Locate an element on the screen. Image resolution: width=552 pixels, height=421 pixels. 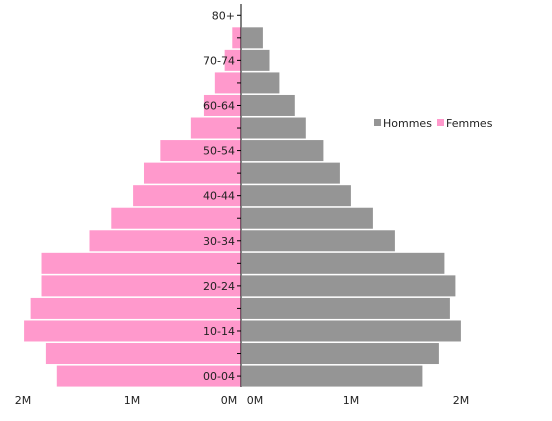
x-tick-right-2M: 2M is located at coordinates (461, 400).